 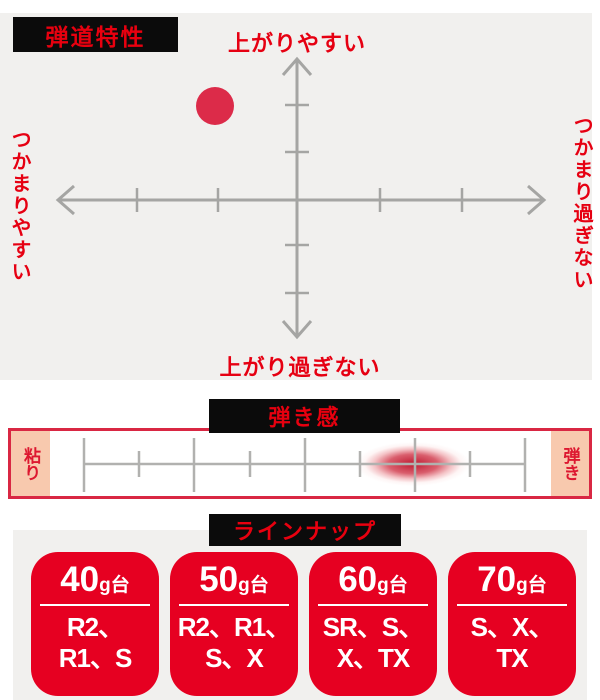 I want to click on card-weight-label: 70g台, so click(x=512, y=579).